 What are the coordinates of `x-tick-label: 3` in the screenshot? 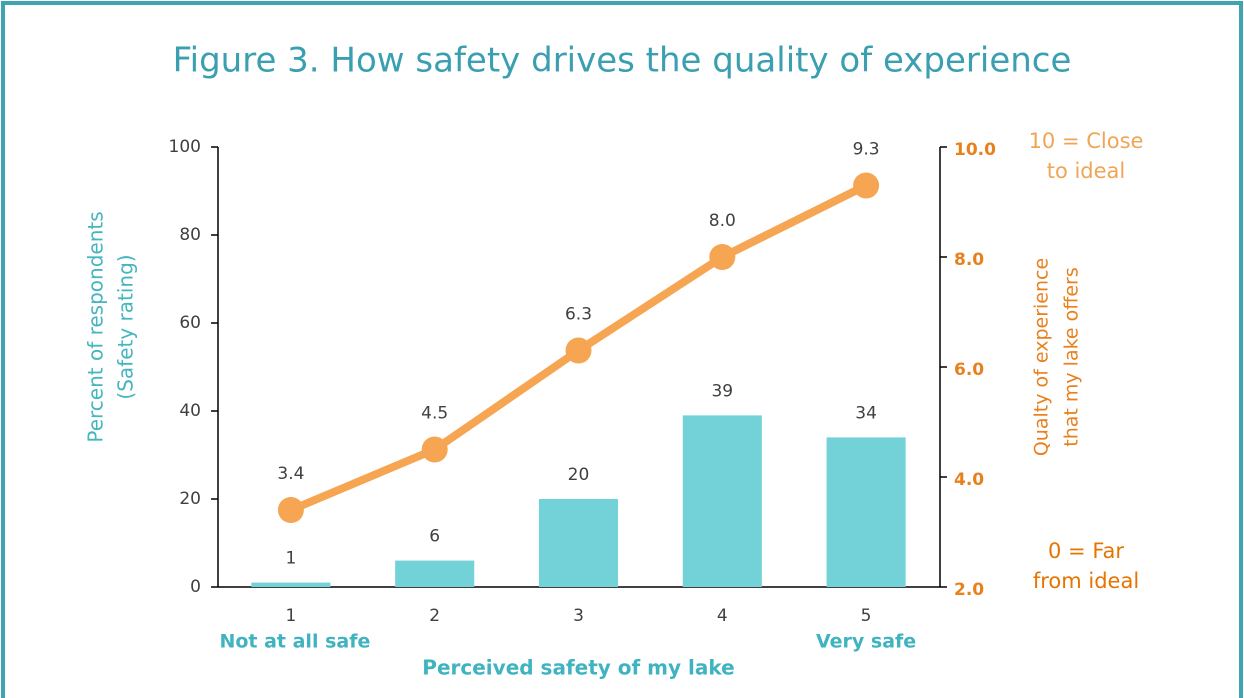 It's located at (578, 616).